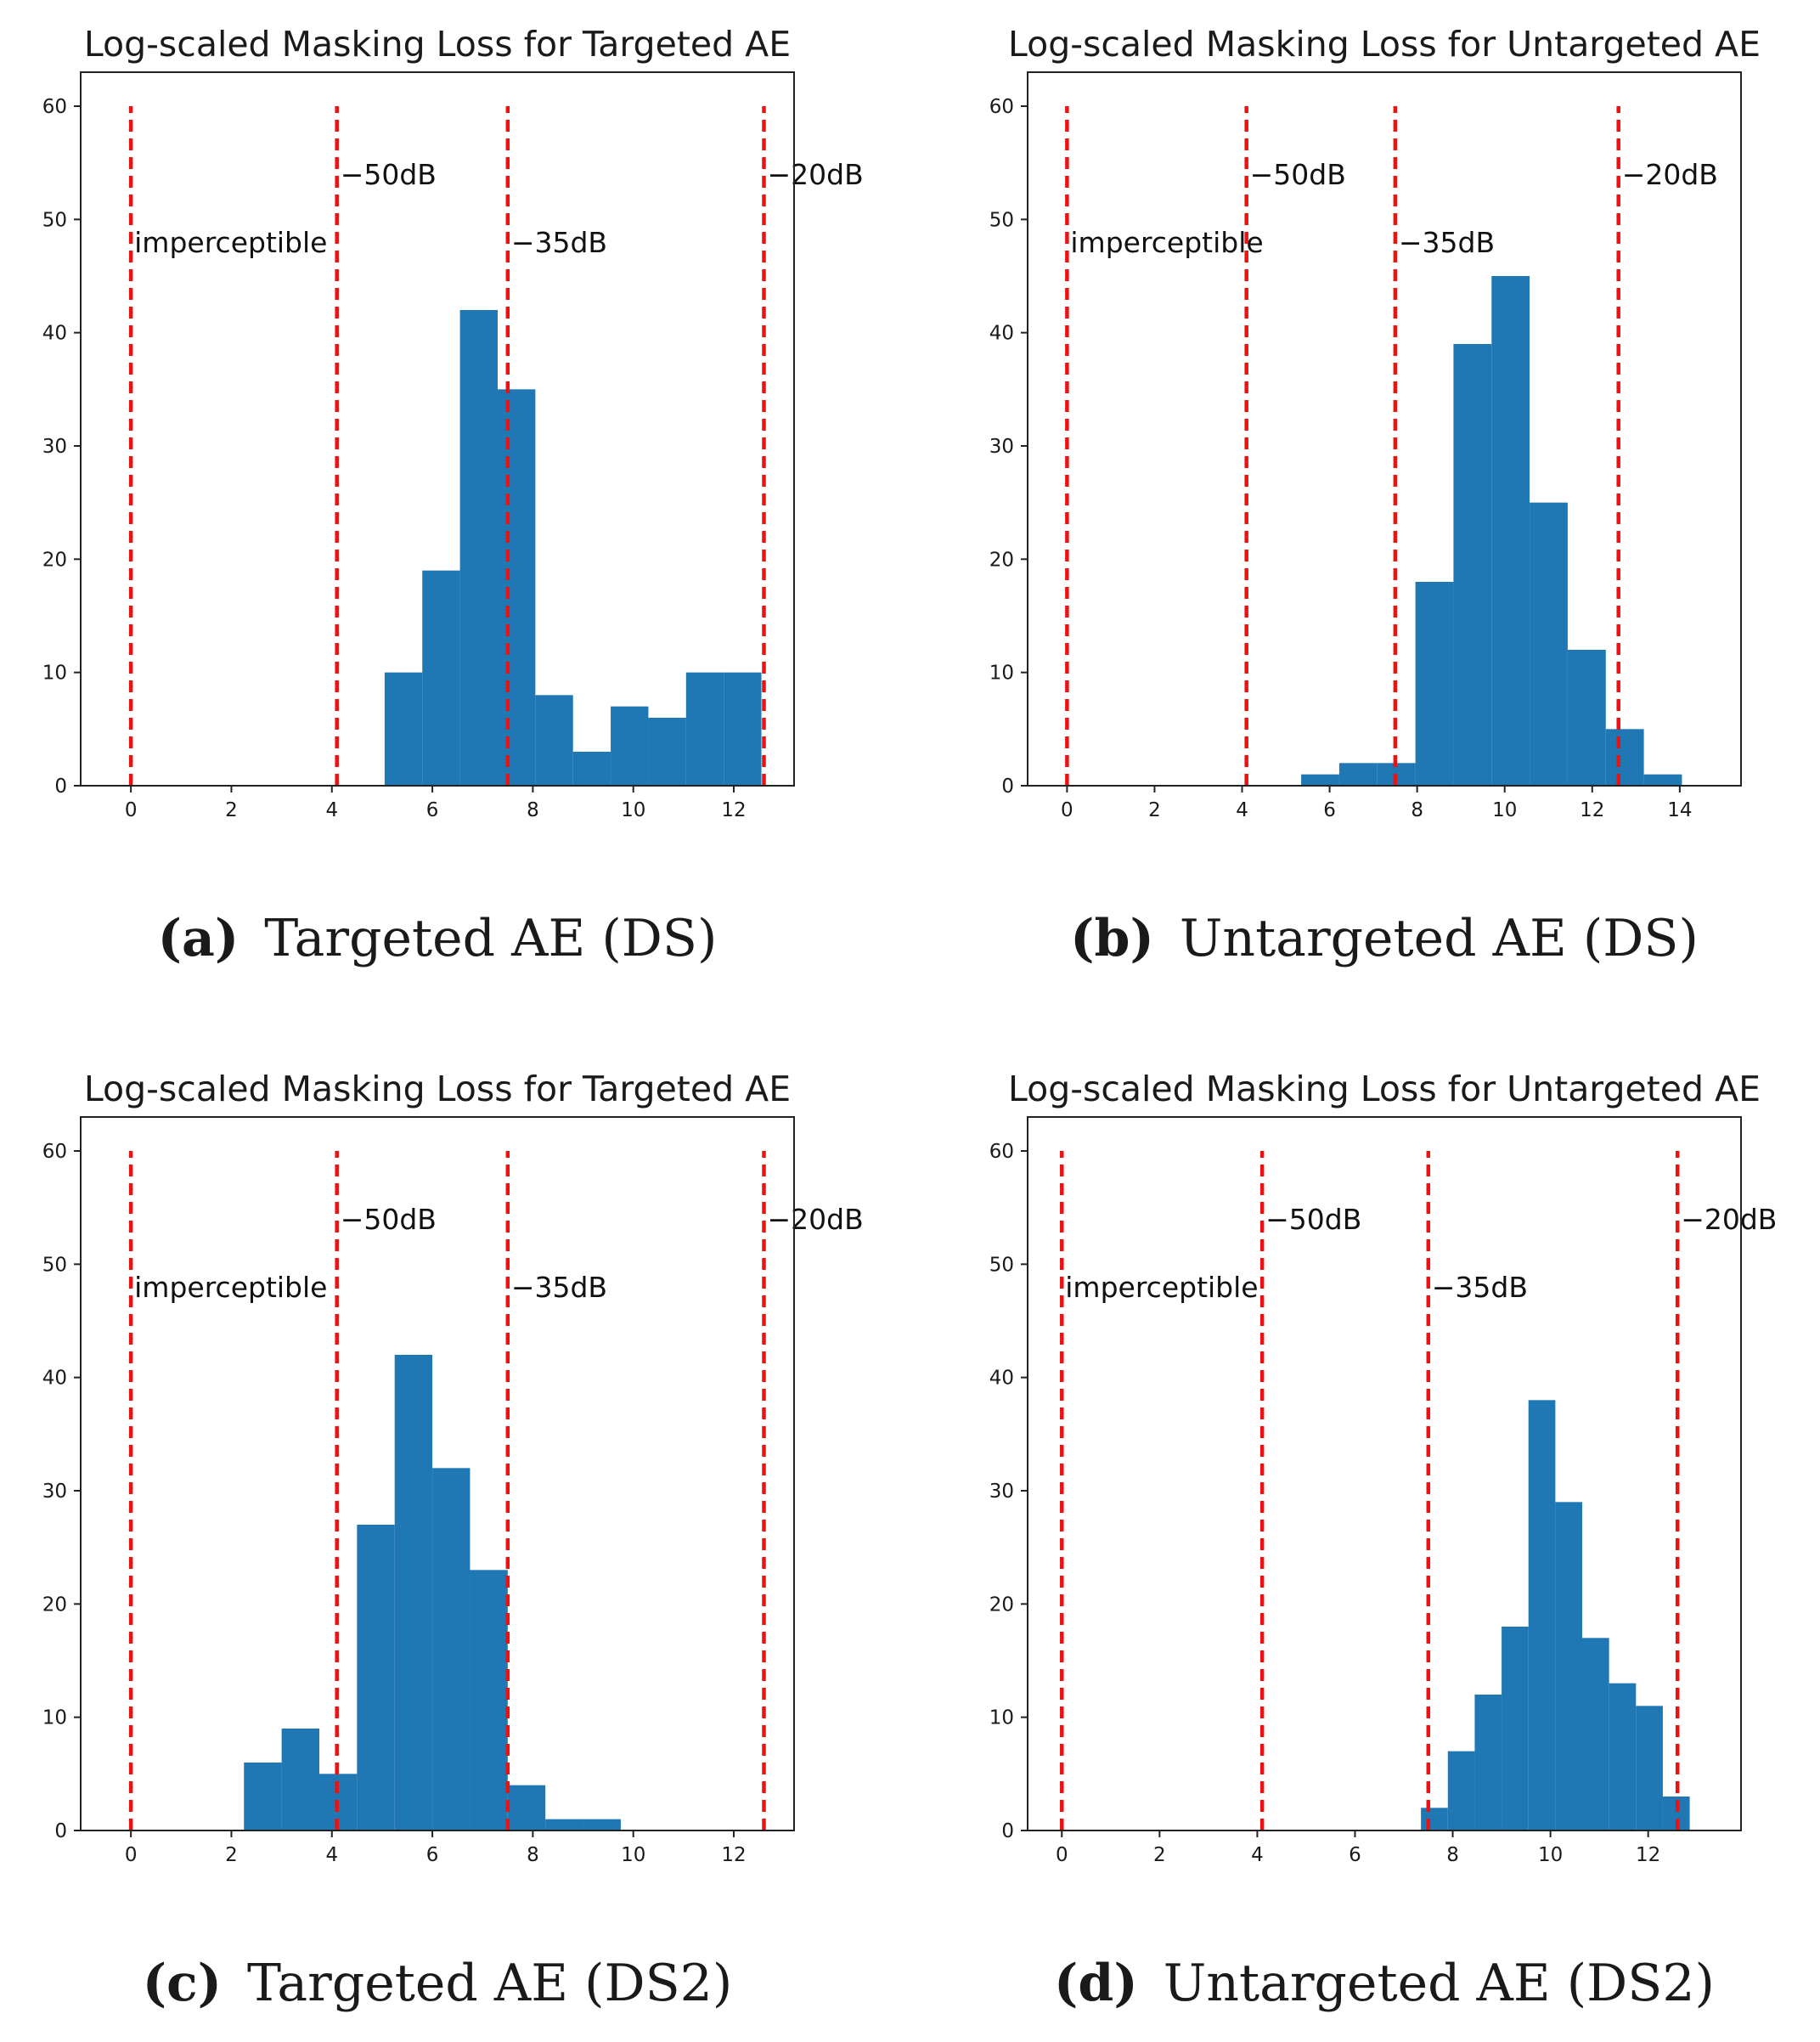  What do you see at coordinates (1439, 938) in the screenshot?
I see `caption-text: Untargeted AE (DS)` at bounding box center [1439, 938].